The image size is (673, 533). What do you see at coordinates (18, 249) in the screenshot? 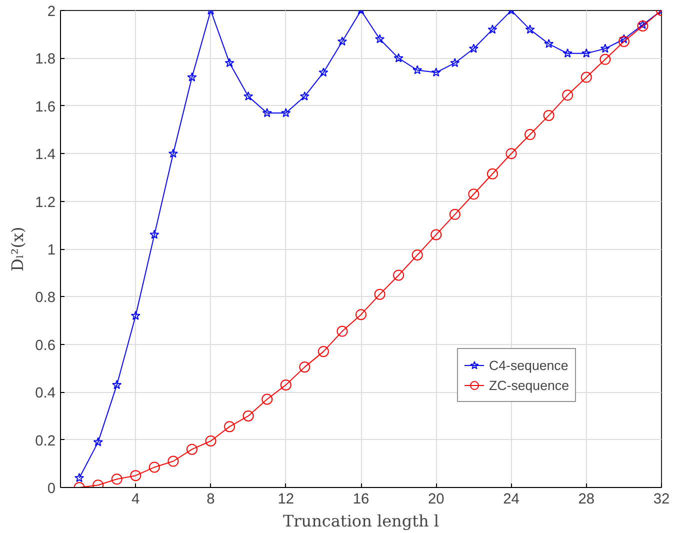
I see `y-axis-title: Dₗ²(x)` at bounding box center [18, 249].